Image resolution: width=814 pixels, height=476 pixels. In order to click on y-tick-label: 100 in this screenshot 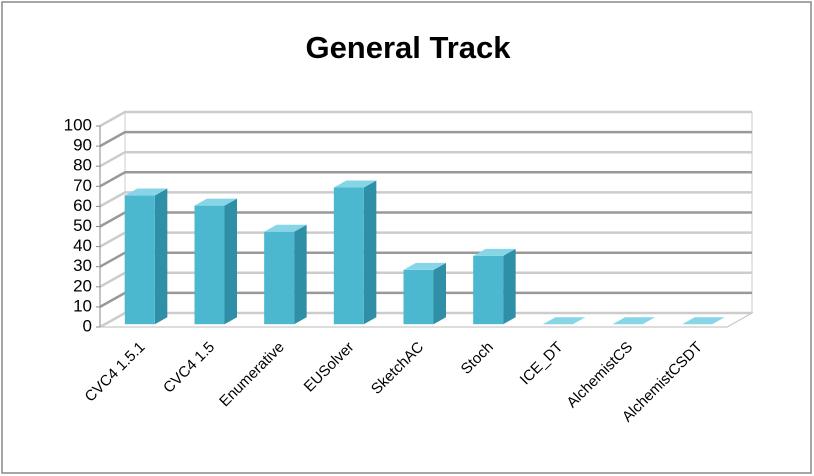, I will do `click(78, 124)`.